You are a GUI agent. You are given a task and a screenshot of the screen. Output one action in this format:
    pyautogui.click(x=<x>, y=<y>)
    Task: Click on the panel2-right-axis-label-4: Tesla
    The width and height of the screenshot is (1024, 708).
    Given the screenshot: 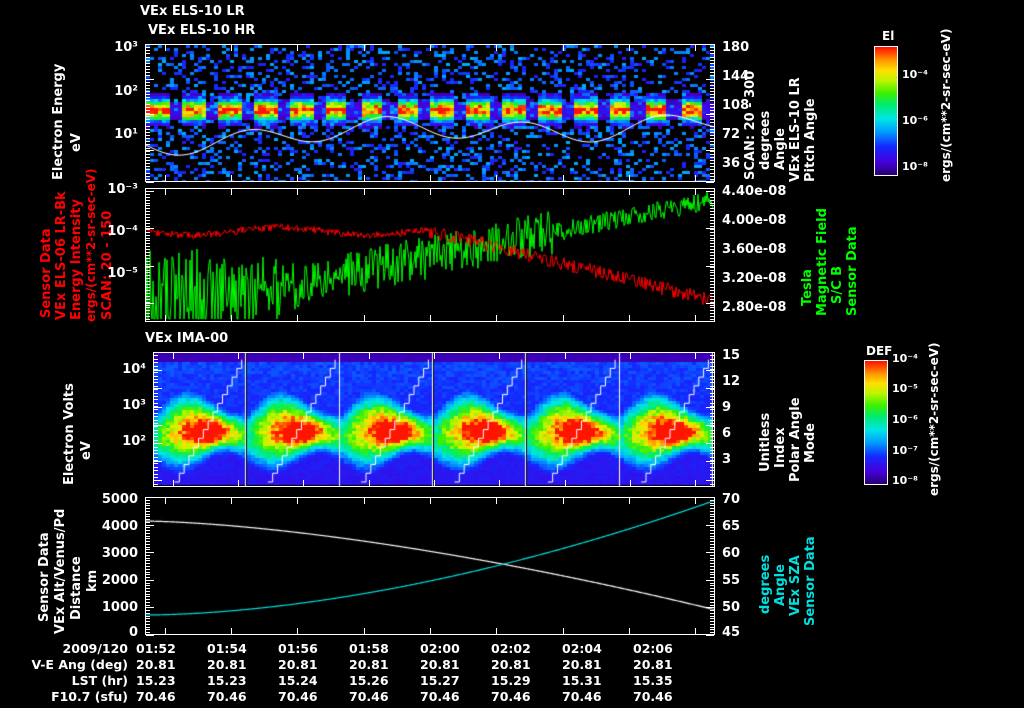 What is the action you would take?
    pyautogui.click(x=807, y=287)
    